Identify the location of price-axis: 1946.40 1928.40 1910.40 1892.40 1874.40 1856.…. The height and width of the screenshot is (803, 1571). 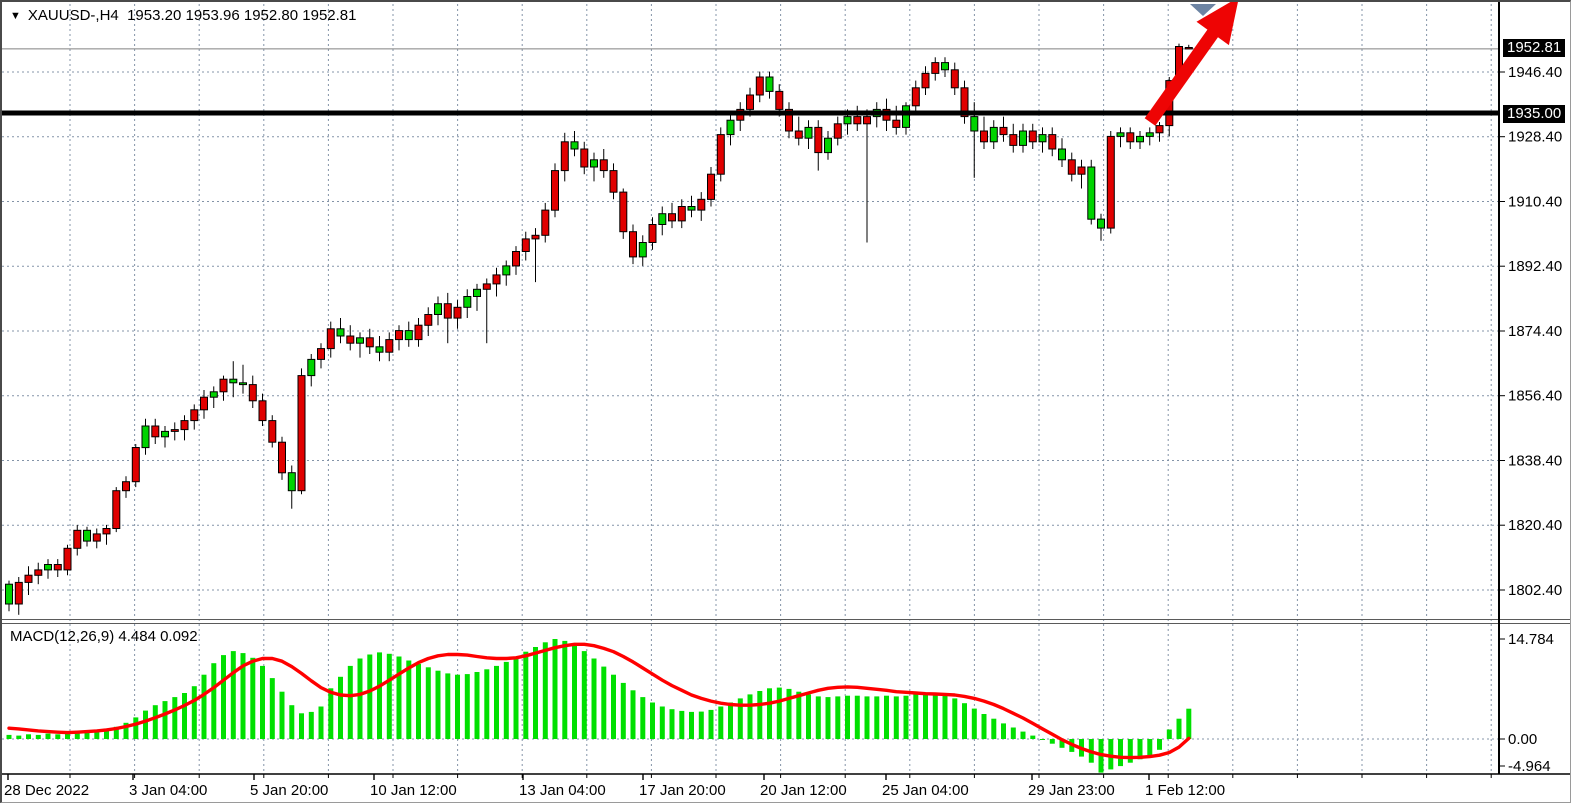
(1530, 388).